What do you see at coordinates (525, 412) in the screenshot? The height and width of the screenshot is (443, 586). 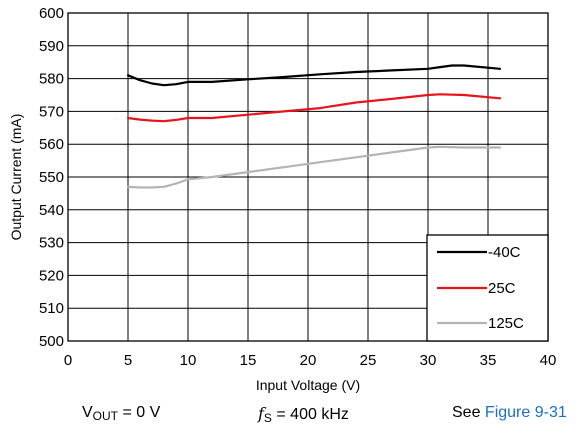 I see `figure-9-31-link: Figure 9-31` at bounding box center [525, 412].